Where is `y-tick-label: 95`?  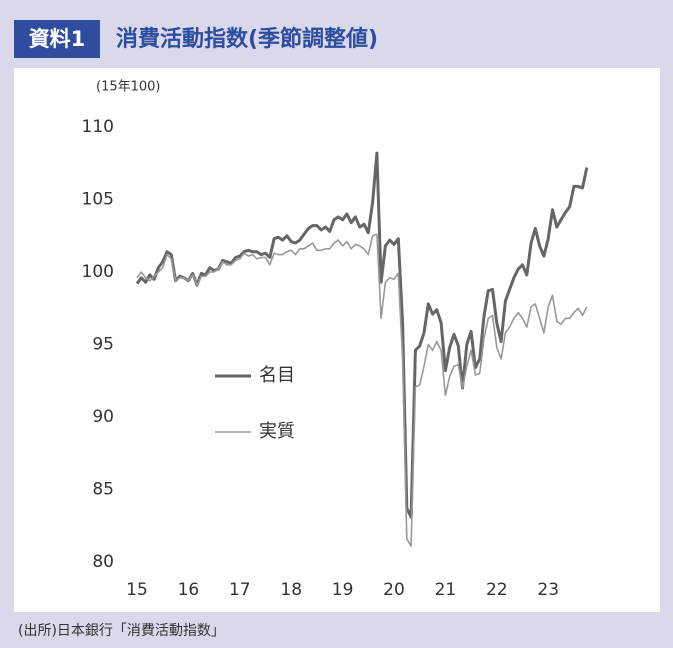
y-tick-label: 95 is located at coordinates (103, 345).